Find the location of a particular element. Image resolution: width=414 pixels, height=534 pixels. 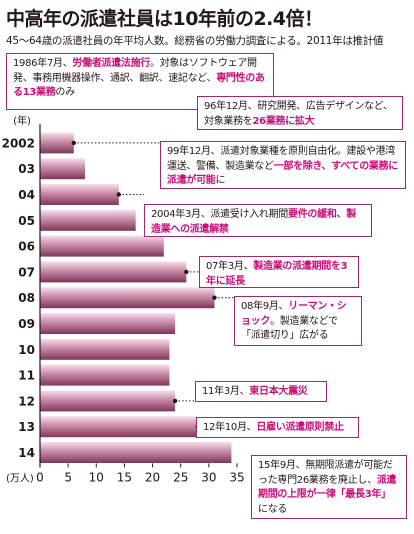

leader-dot-a6 is located at coordinates (214, 297).